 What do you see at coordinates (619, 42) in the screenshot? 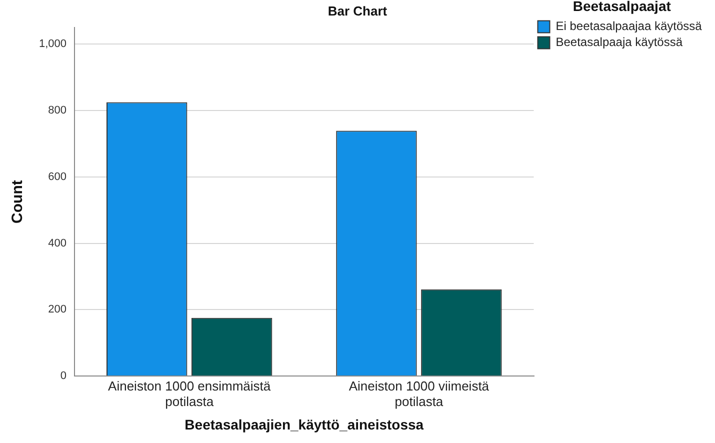
I see `legend-label: Beetasalpaaja käytössä` at bounding box center [619, 42].